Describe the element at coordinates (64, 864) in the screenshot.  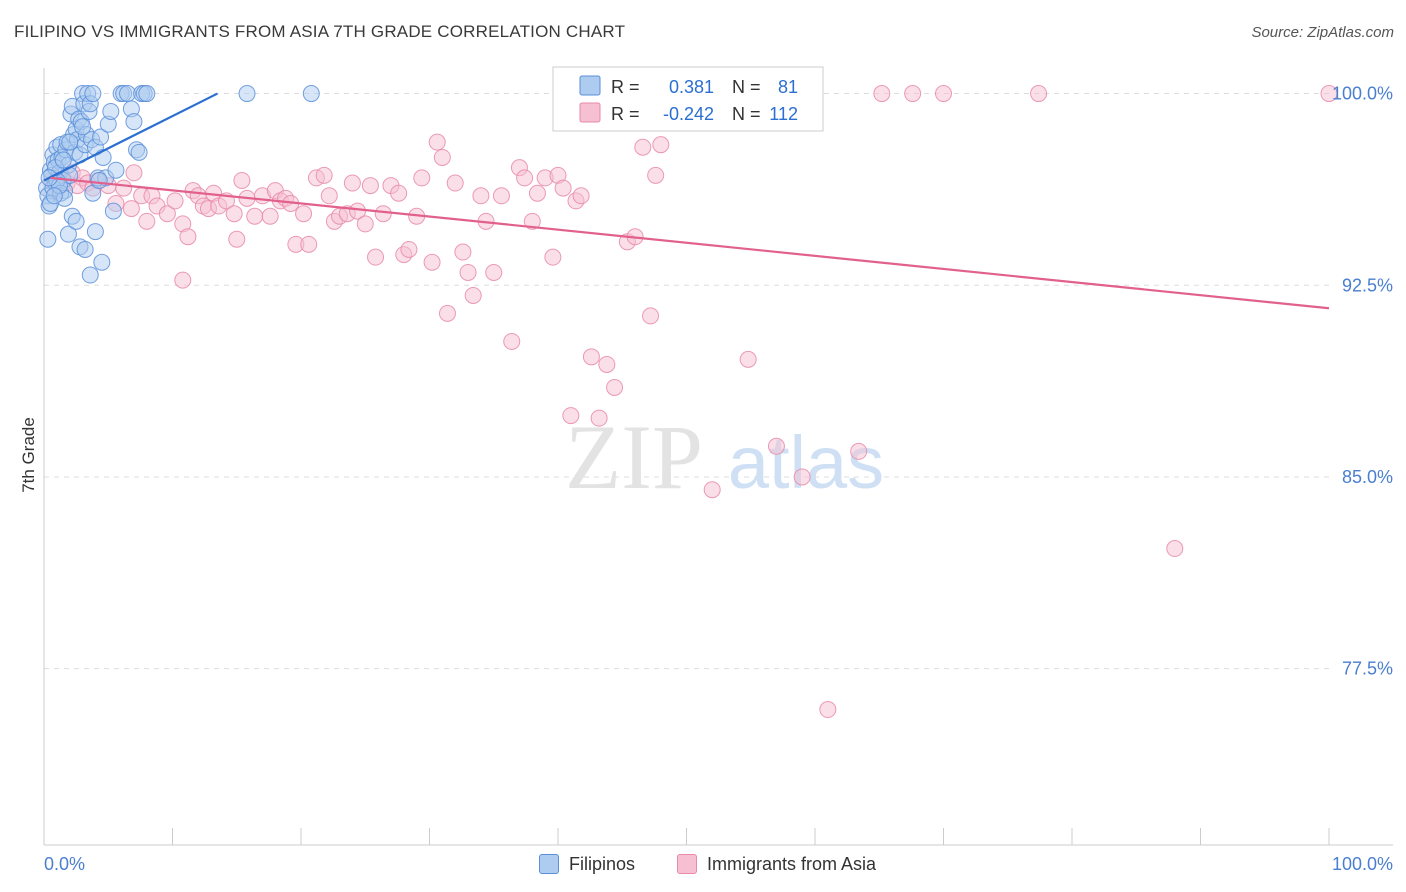
I see `x-tick-label-min: 0.0%` at that location.